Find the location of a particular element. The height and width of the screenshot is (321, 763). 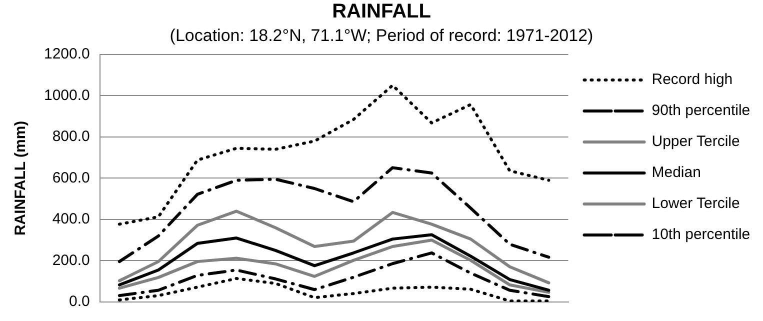

legend-label: Lower Tercile is located at coordinates (696, 203).